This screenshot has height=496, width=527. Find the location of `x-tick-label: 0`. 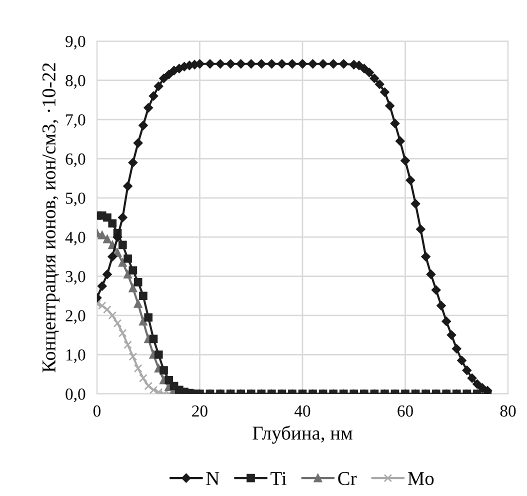

x-tick-label: 0 is located at coordinates (96, 411).